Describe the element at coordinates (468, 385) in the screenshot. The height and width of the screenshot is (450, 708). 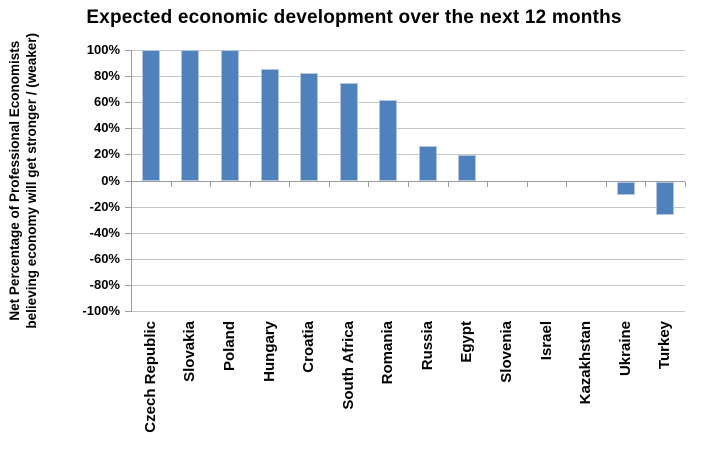
I see `x-category-cell: Egypt` at that location.